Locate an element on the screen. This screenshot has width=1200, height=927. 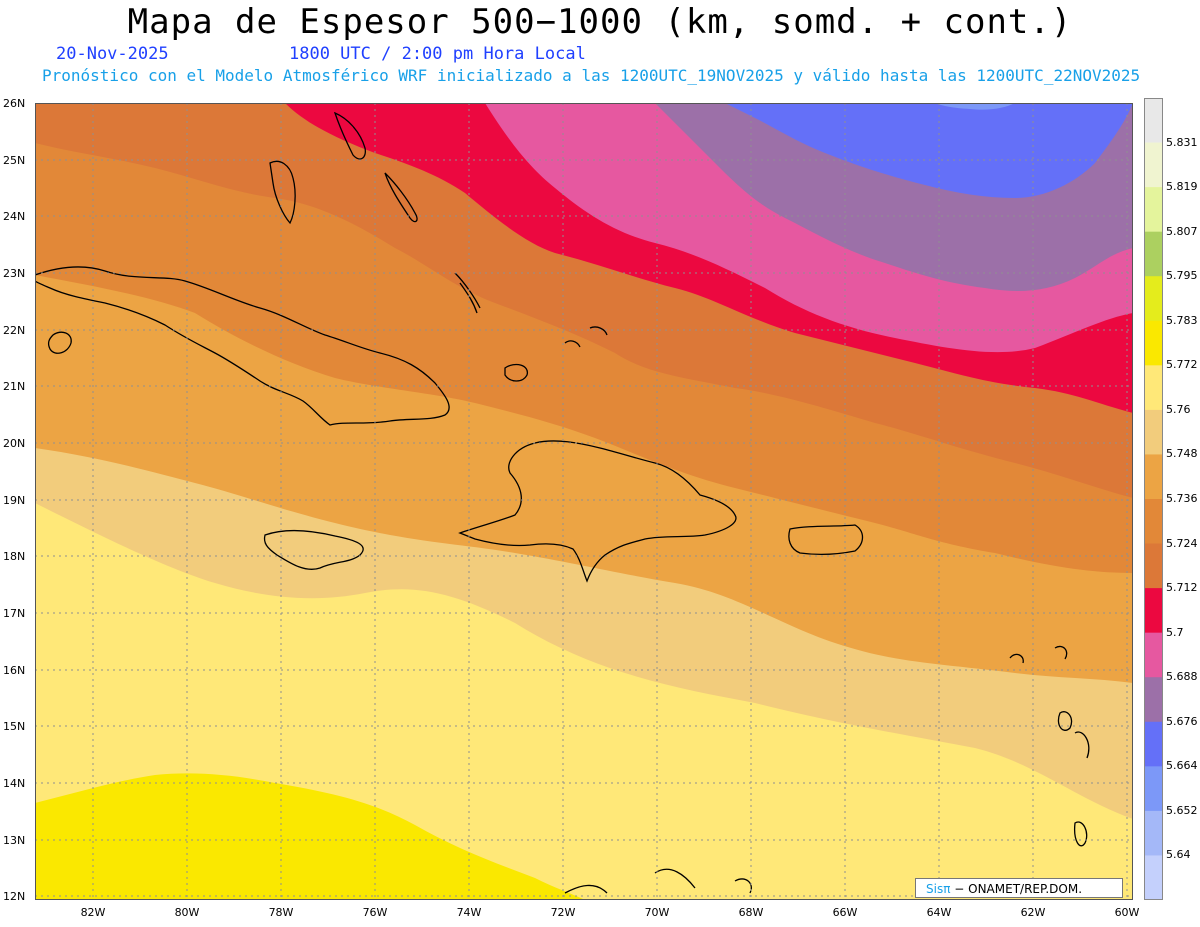
credit-org: − ONAMET/REP.DOM. is located at coordinates (1018, 889).